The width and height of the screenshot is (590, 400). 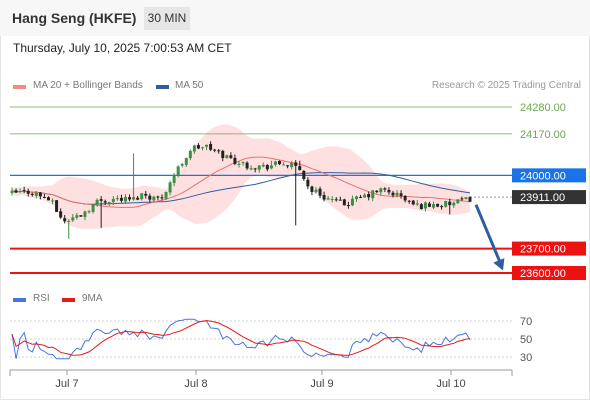 I want to click on forecast-arrow-shaft, so click(x=488, y=235).